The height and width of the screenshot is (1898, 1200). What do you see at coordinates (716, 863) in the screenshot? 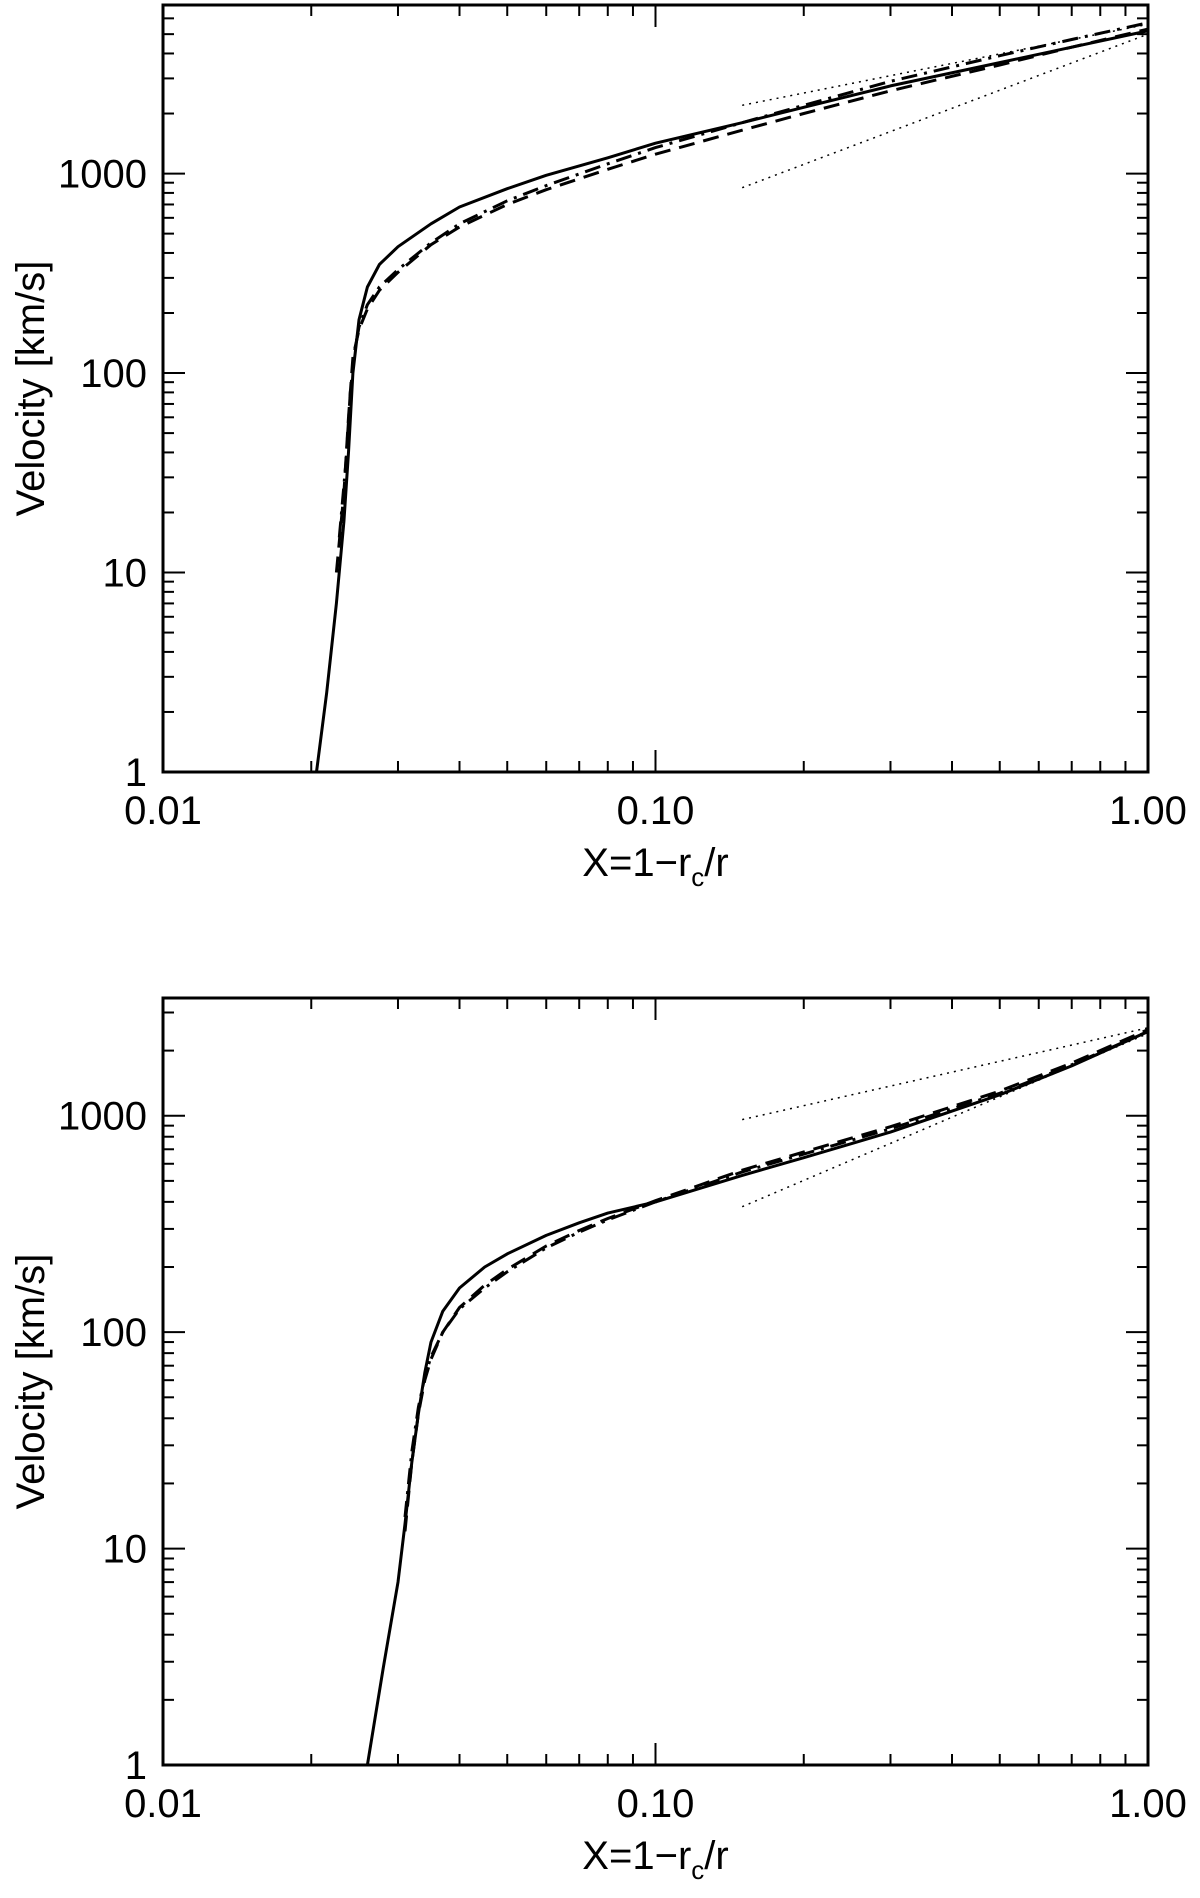
I see `top-x-label-tail: /r` at bounding box center [716, 863].